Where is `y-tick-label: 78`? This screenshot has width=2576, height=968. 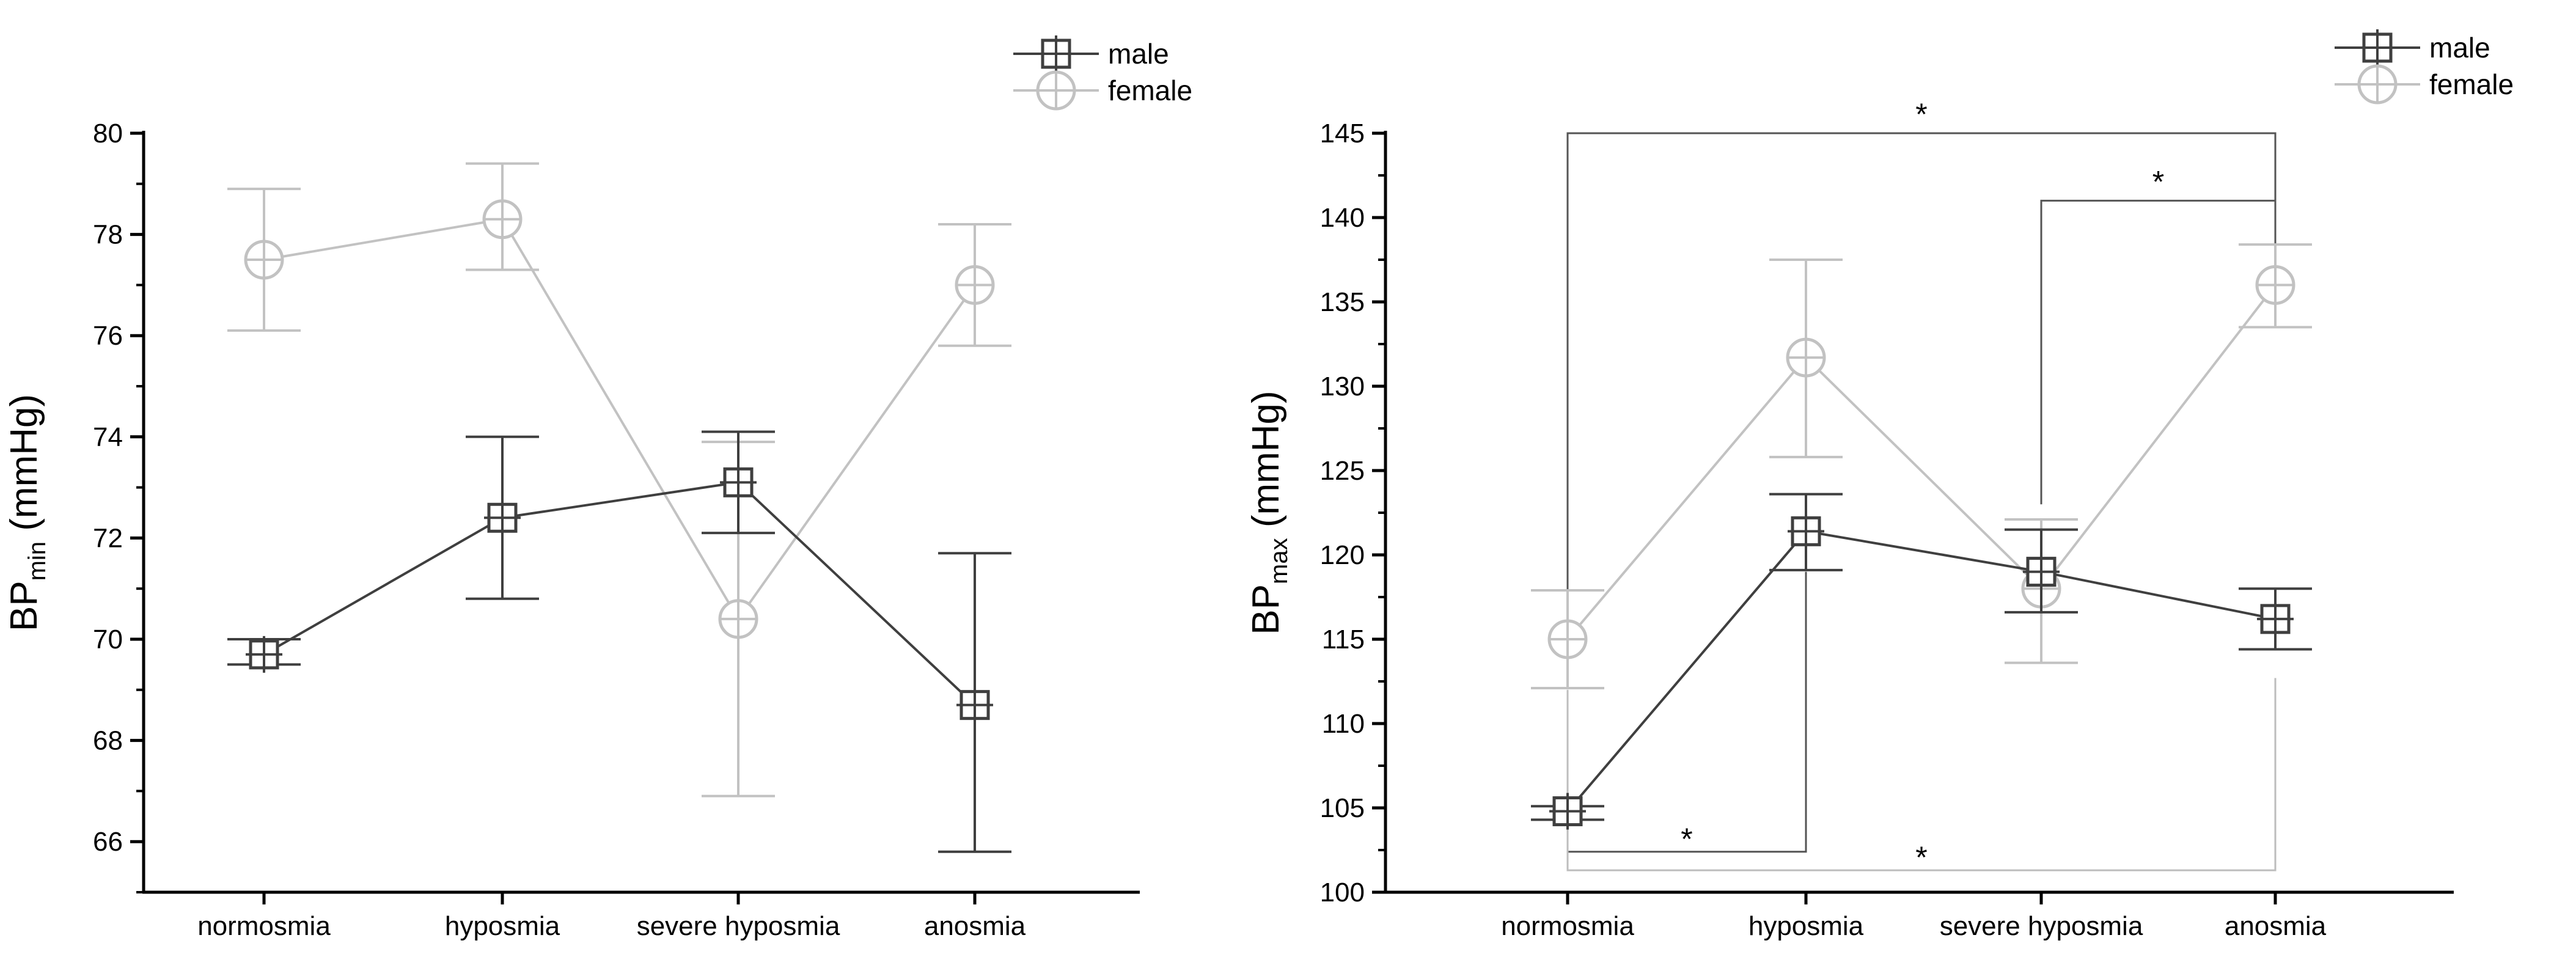 y-tick-label: 78 is located at coordinates (108, 235).